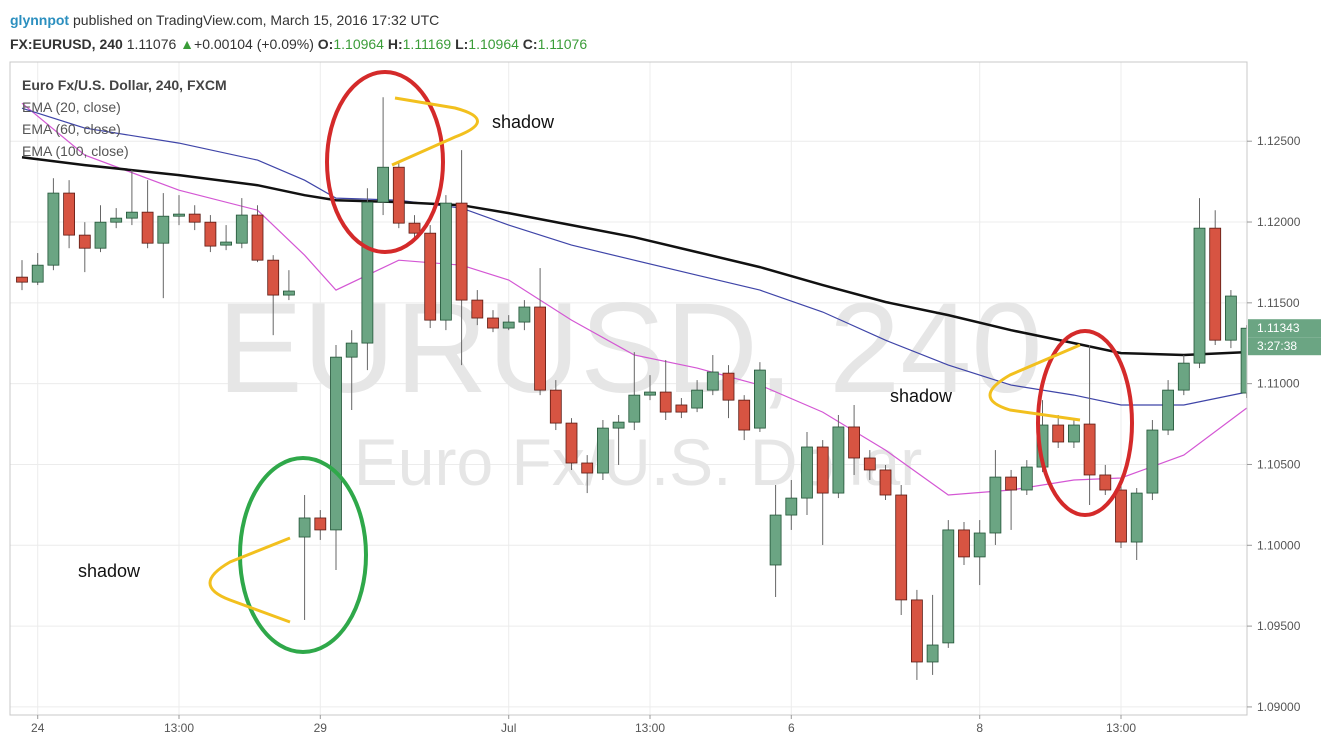  I want to click on ohlc-value: 1.11076, so click(562, 44).